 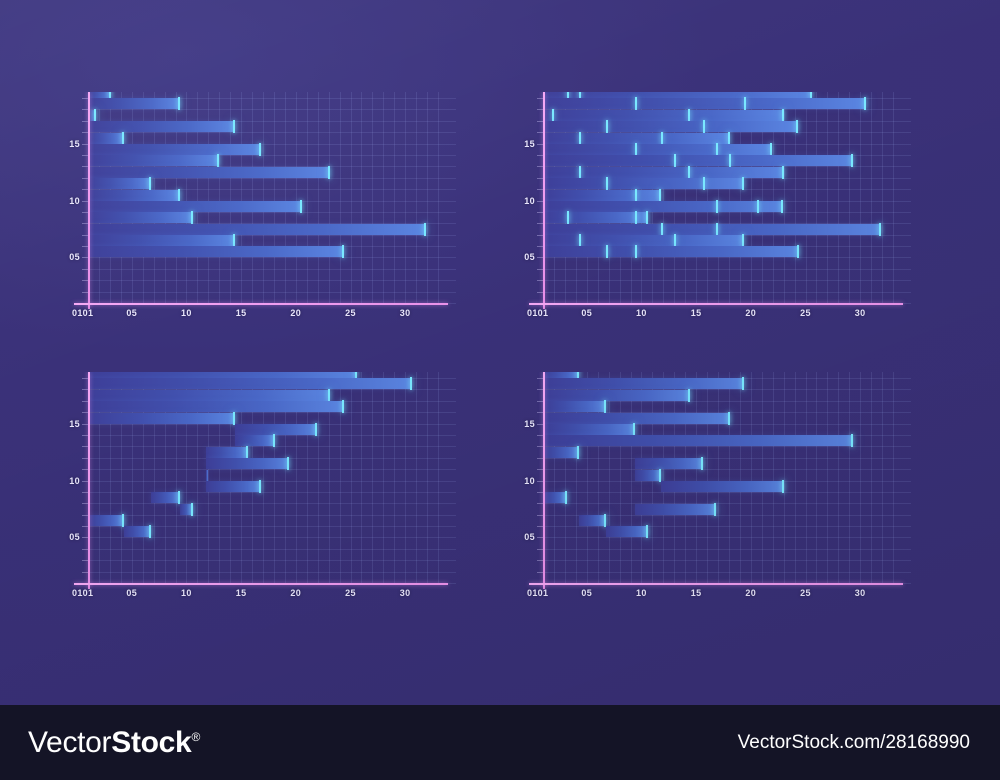 I want to click on watermark-bar: VectorStock® VectorStock.com/28168990, so click(x=500, y=742).